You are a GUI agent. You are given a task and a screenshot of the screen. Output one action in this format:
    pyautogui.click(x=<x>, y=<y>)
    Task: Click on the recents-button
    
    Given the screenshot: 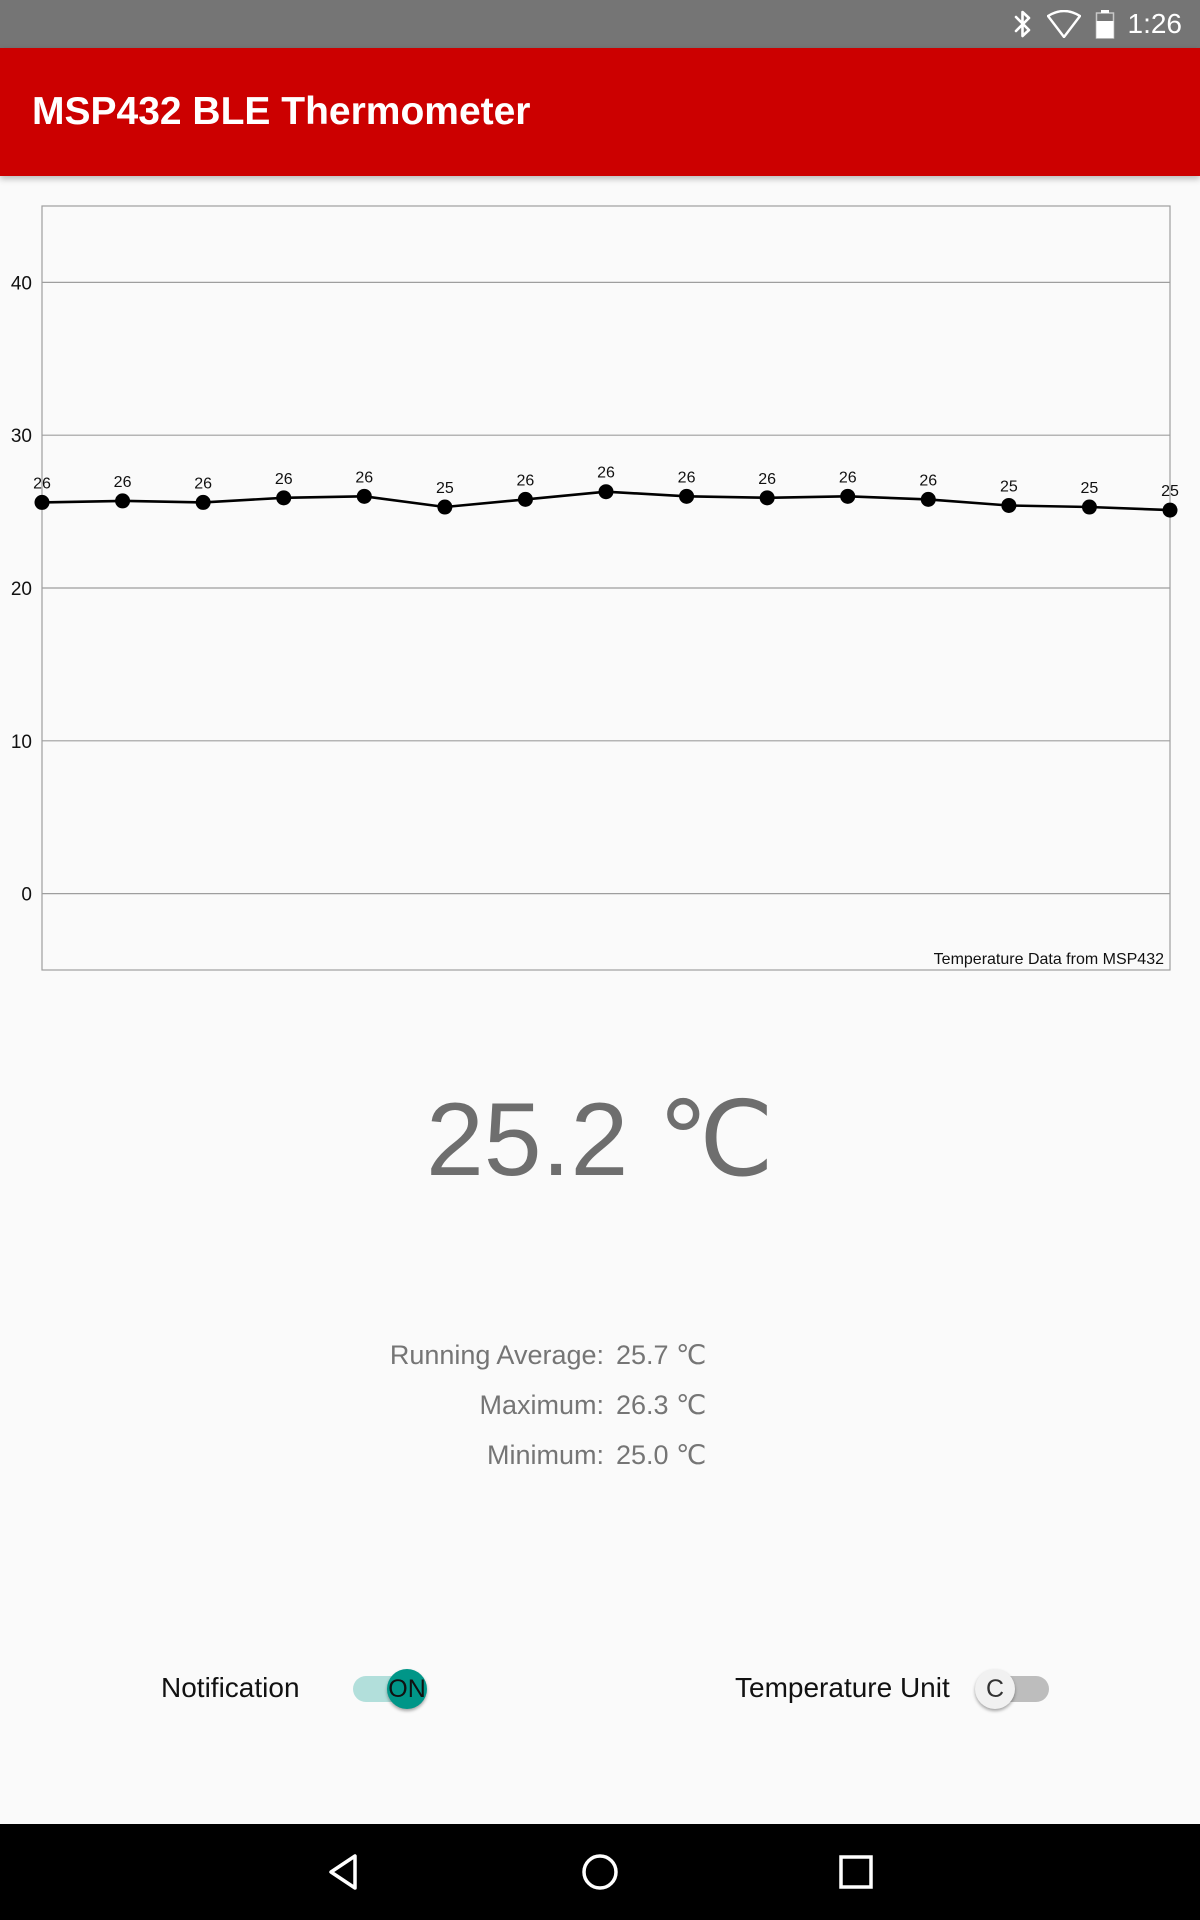 What is the action you would take?
    pyautogui.click(x=856, y=1872)
    